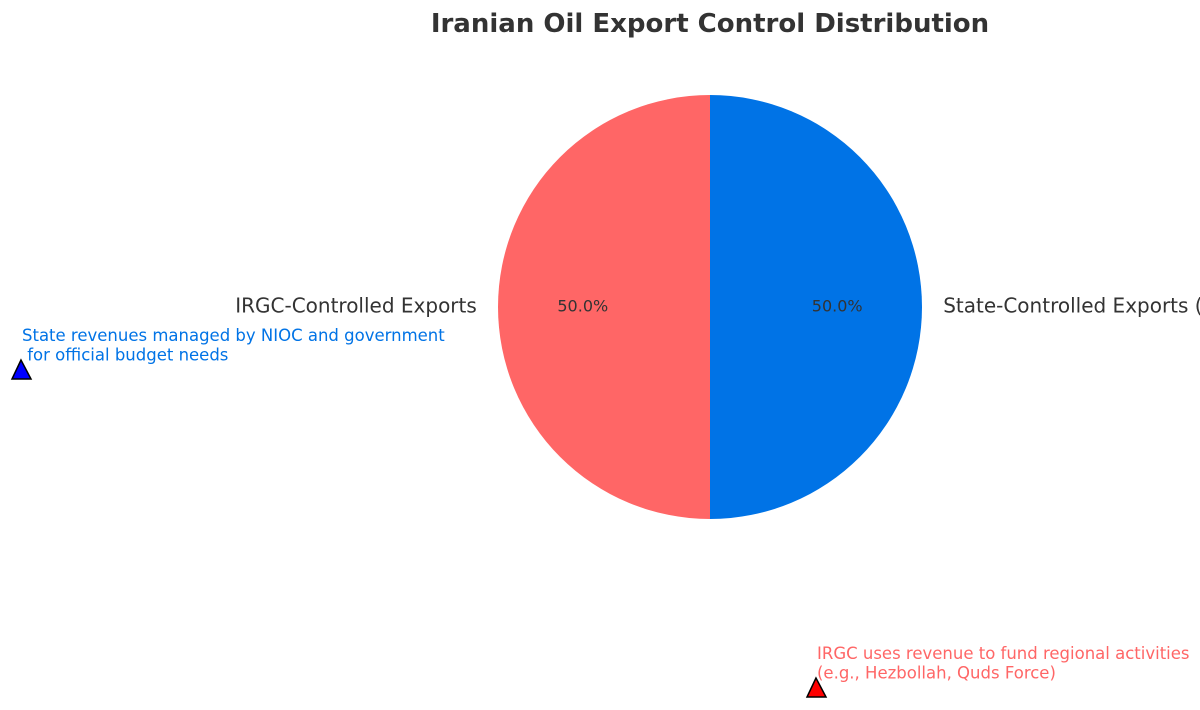  Describe the element at coordinates (21, 369) in the screenshot. I see `annotation-state-triangle-marker` at that location.